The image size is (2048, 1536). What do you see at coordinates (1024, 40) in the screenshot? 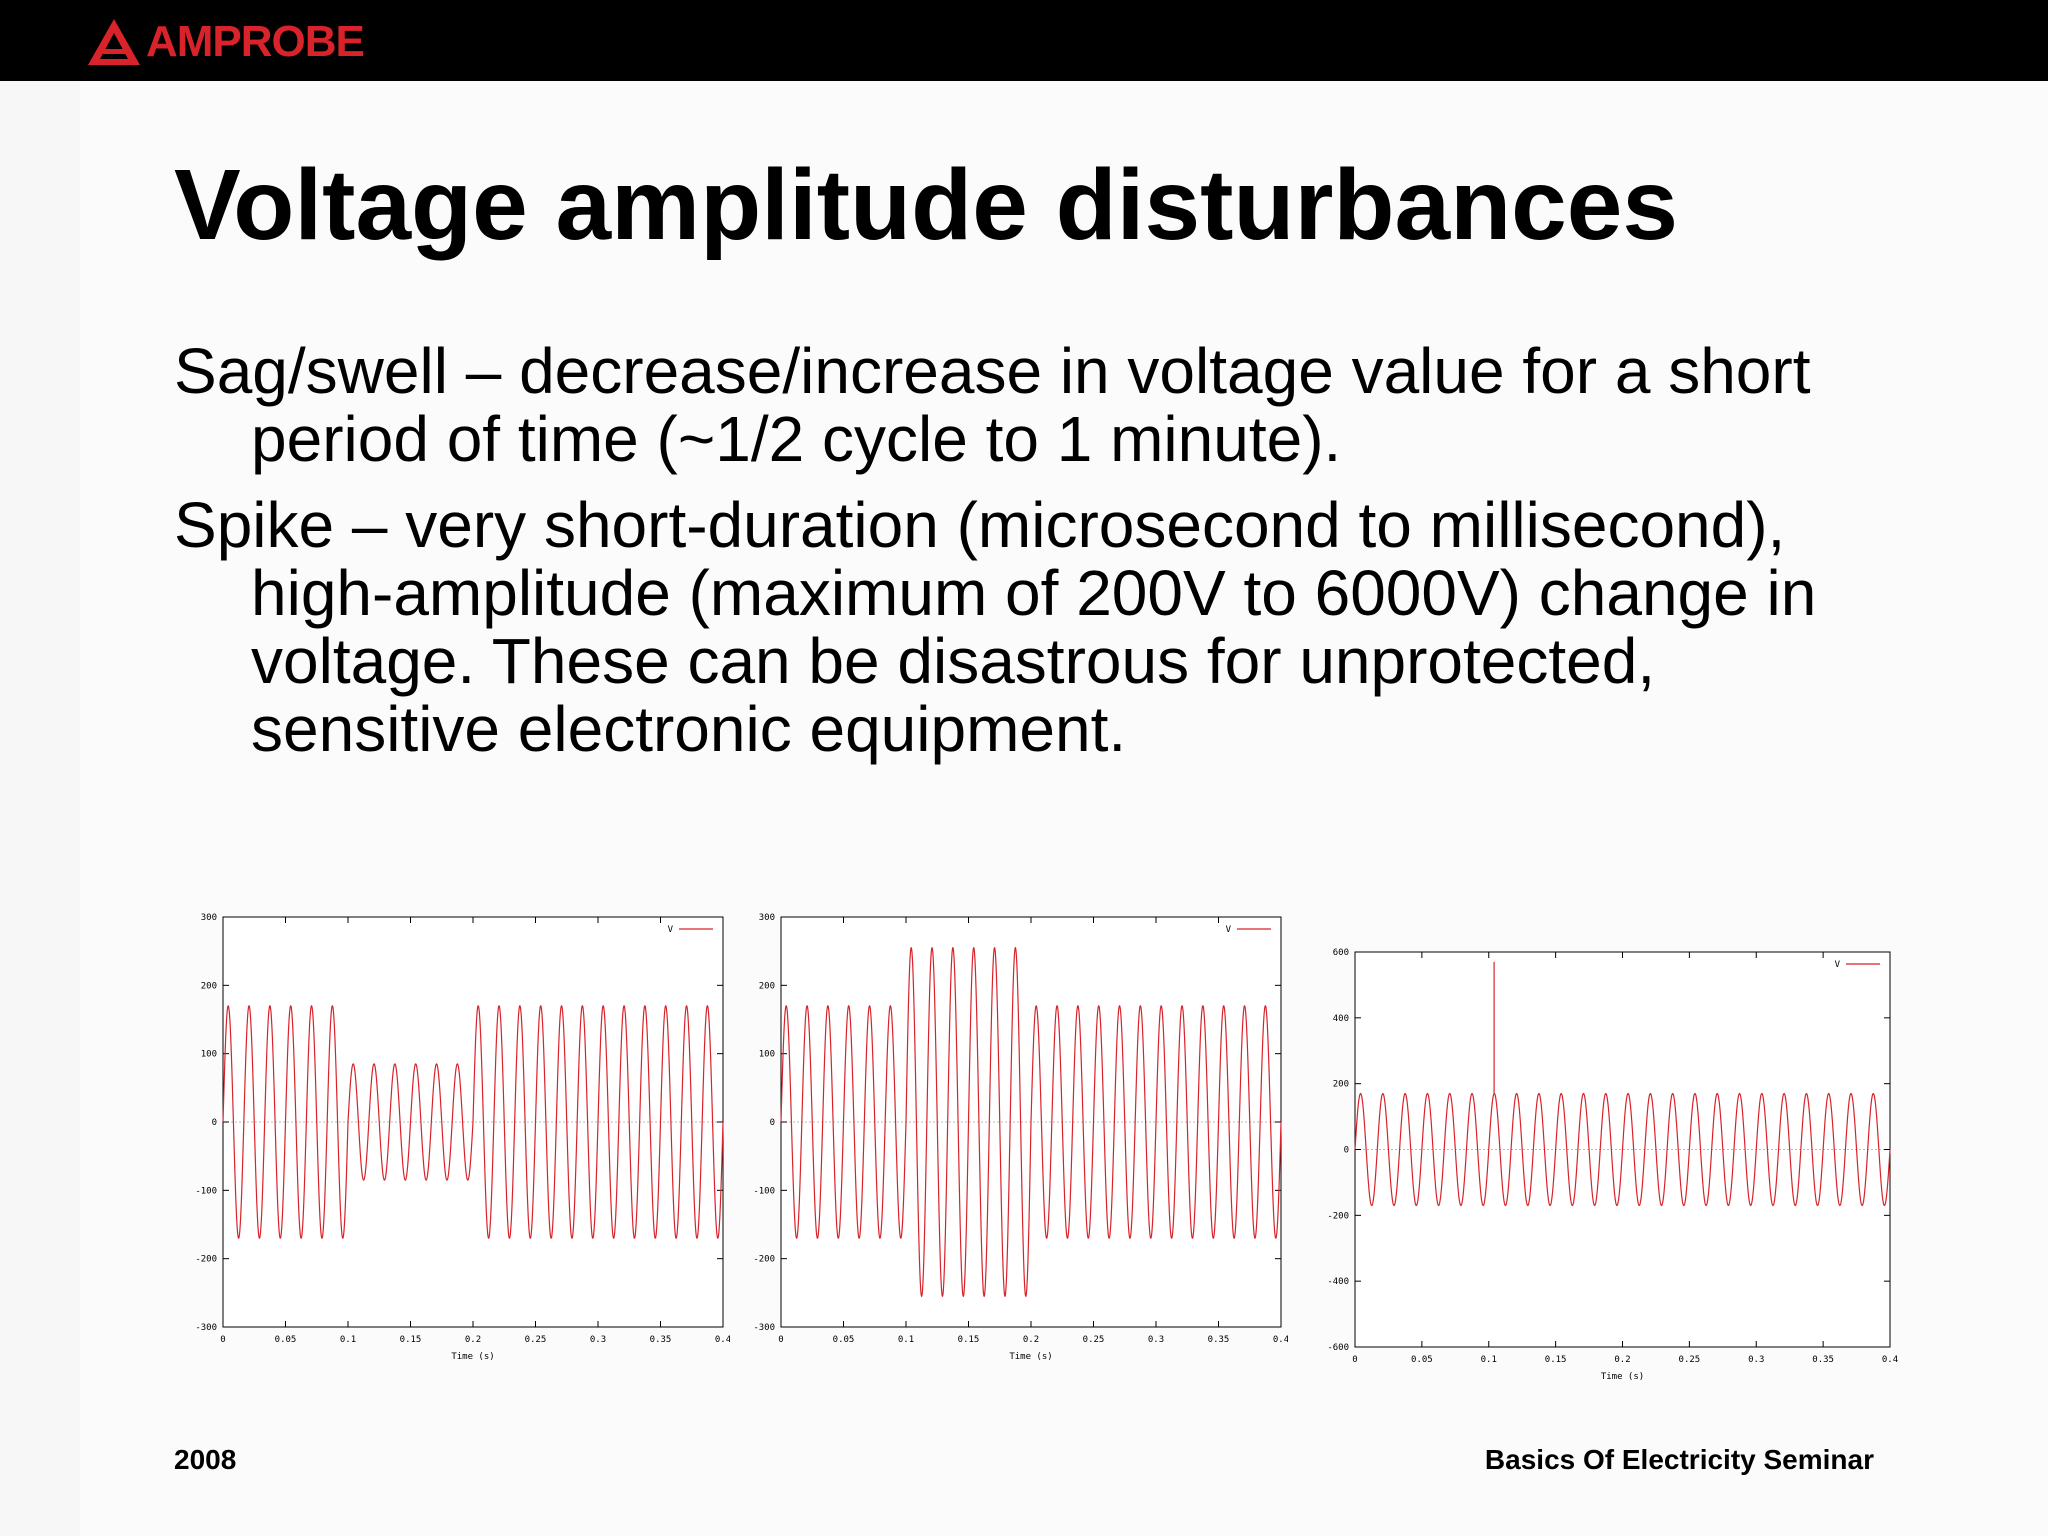
I see `top-bar: AMPROBE` at bounding box center [1024, 40].